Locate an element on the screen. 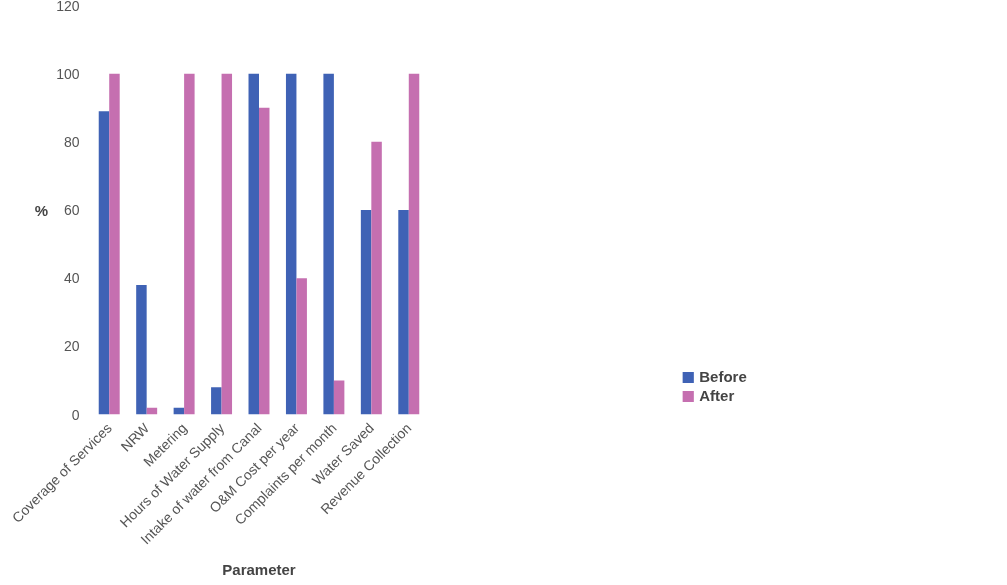 The image size is (1007, 585). y-tick-label: 0 is located at coordinates (75, 414).